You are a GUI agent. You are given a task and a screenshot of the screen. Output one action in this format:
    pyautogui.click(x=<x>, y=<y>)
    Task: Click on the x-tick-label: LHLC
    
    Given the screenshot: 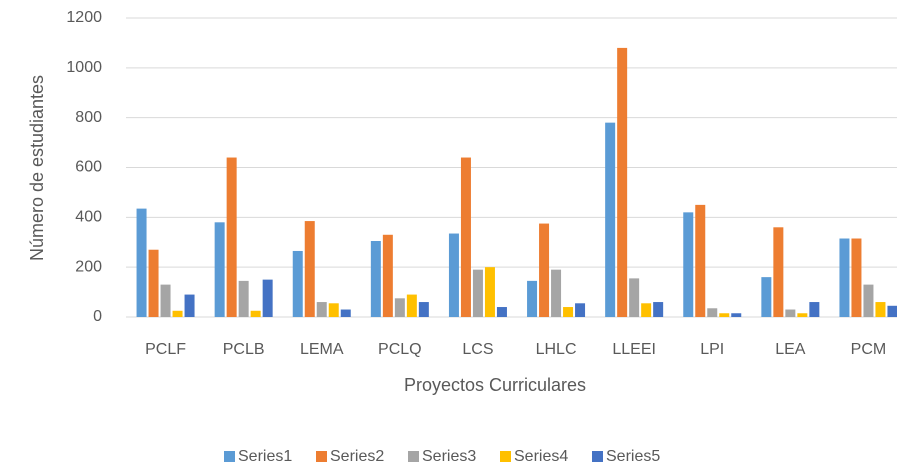 What is the action you would take?
    pyautogui.click(x=556, y=349)
    